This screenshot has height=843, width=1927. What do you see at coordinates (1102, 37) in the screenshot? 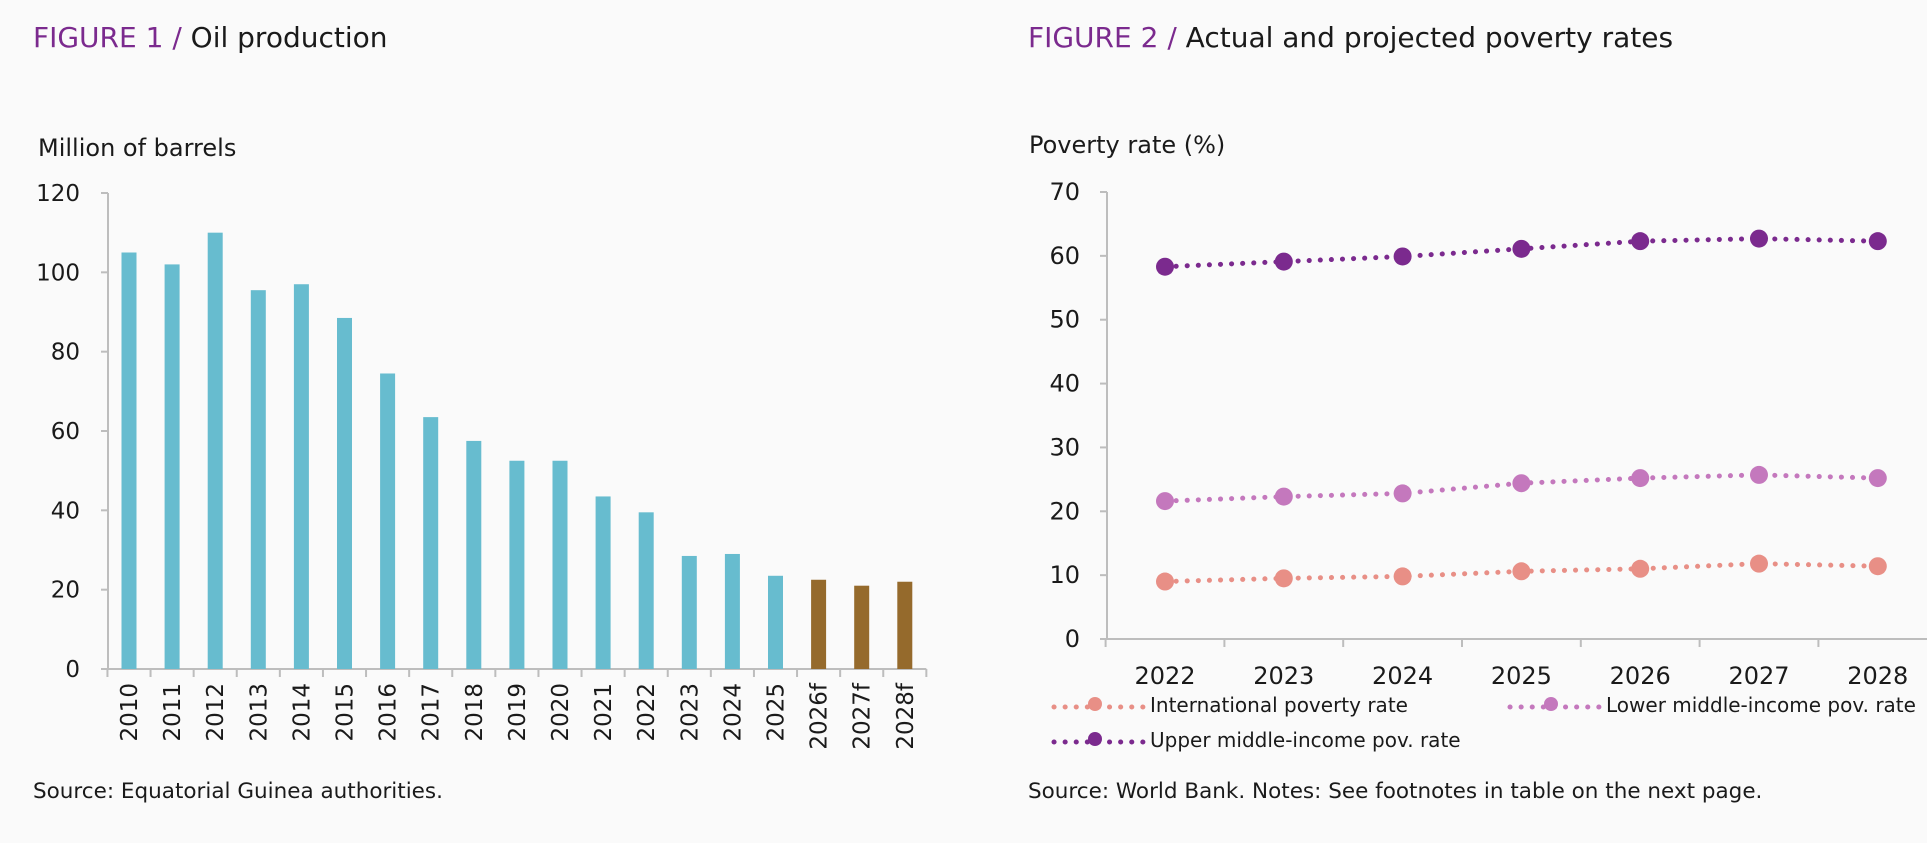
I see `figure2-number: FIGURE 2 /` at bounding box center [1102, 37].